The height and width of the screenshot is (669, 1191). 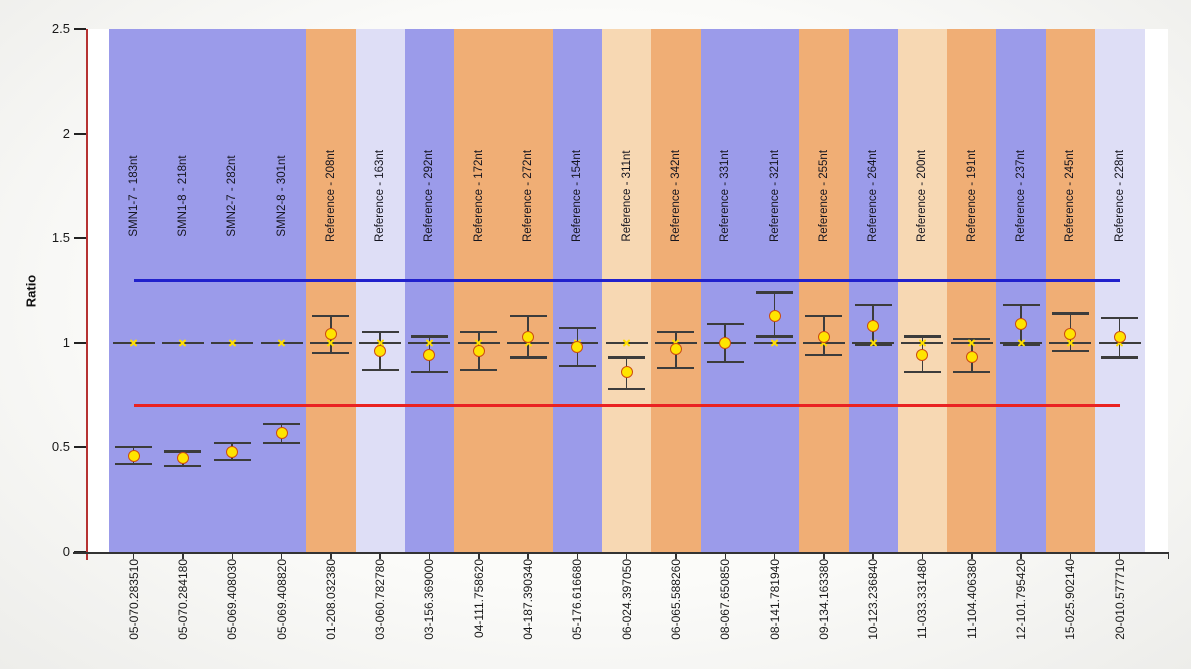 What do you see at coordinates (87, 294) in the screenshot?
I see `y-axis-line` at bounding box center [87, 294].